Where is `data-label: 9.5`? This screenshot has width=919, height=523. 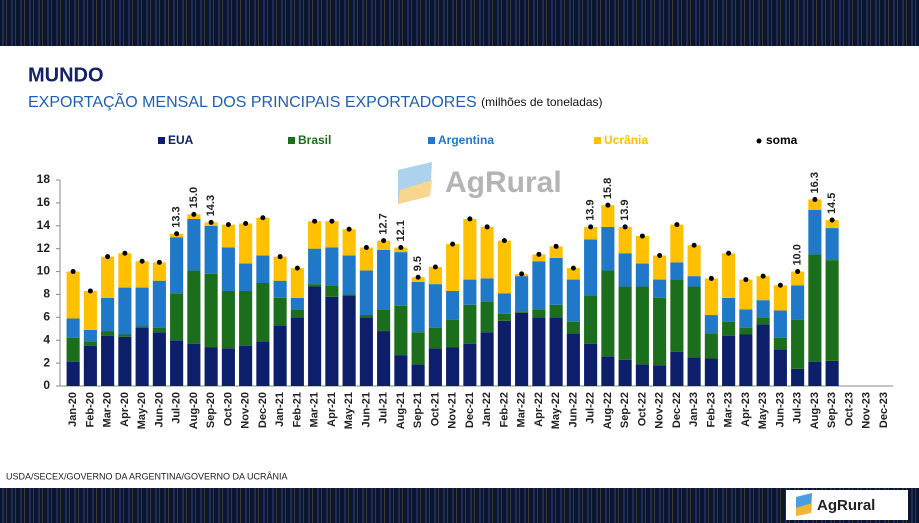
data-label: 9.5 is located at coordinates (418, 263).